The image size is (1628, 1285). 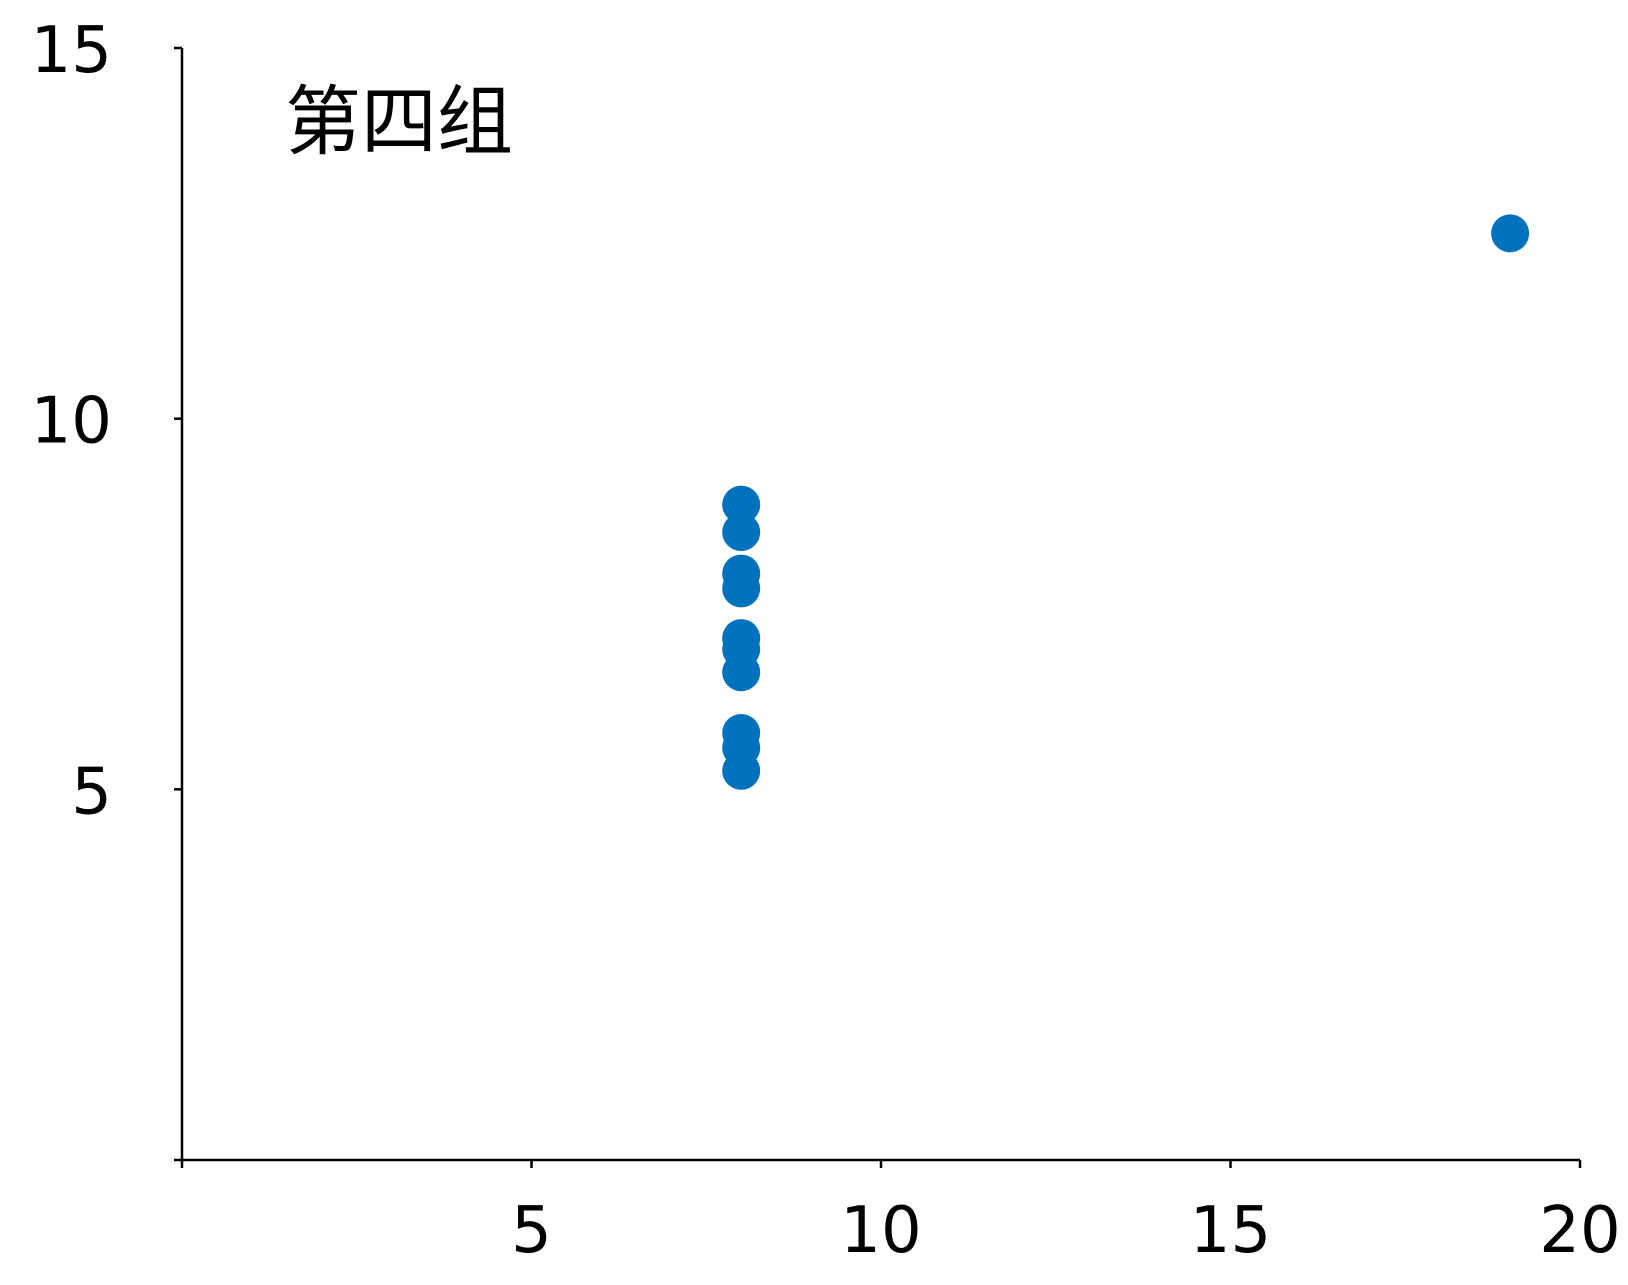 I want to click on x-tick-label: 10, so click(x=880, y=1231).